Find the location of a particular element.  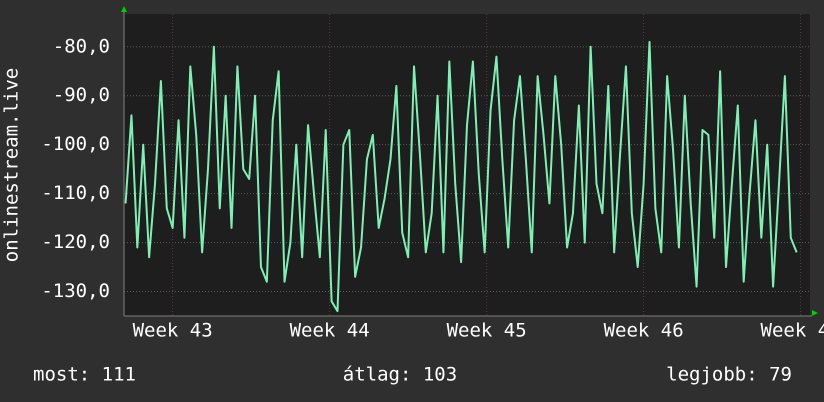

y-tick-label: -100,0 is located at coordinates (75, 144).